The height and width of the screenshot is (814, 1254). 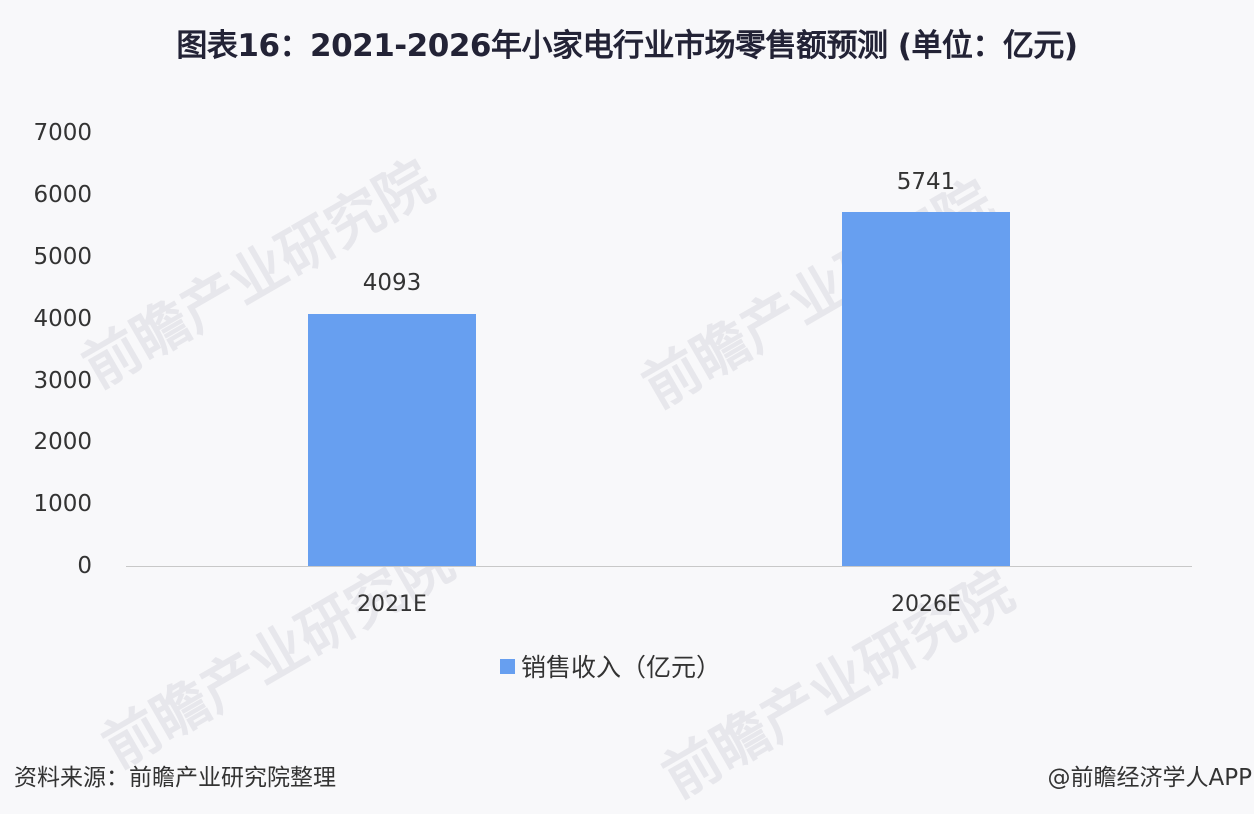 I want to click on y-tick-0: 0, so click(x=84, y=566).